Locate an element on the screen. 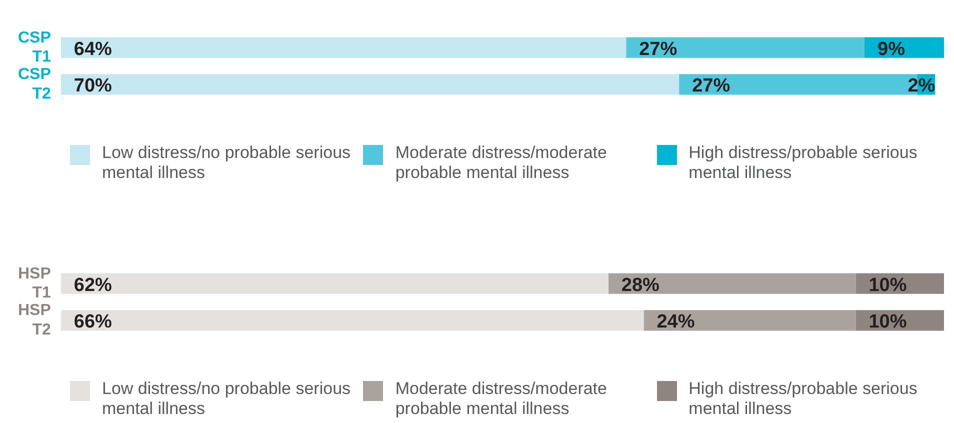 The image size is (954, 423). data-label: 64% is located at coordinates (93, 49).